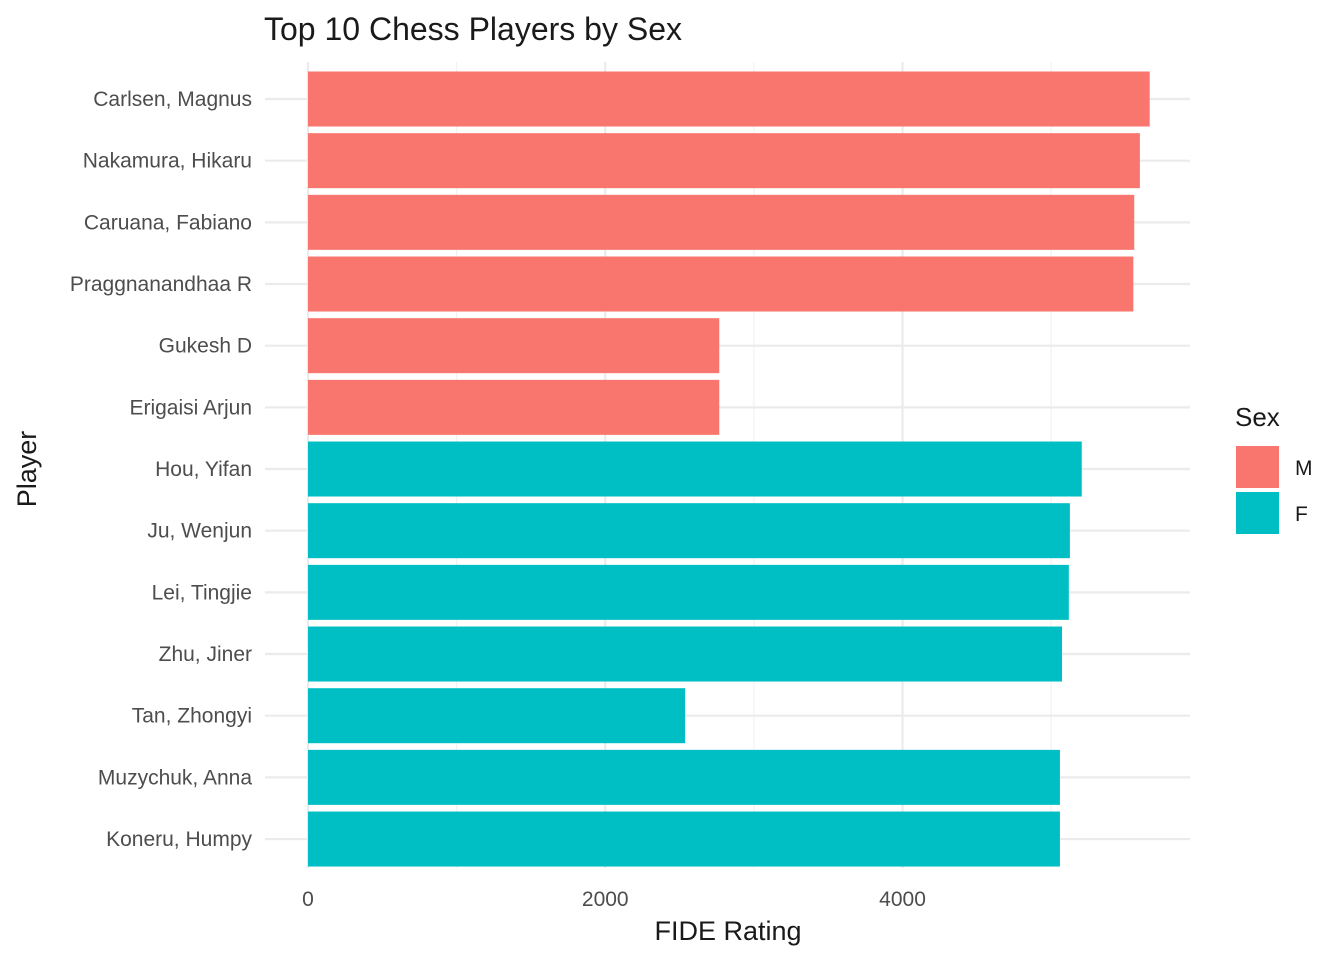 This screenshot has height=960, width=1344. What do you see at coordinates (205, 654) in the screenshot?
I see `y-tick-label: Zhu, Jiner` at bounding box center [205, 654].